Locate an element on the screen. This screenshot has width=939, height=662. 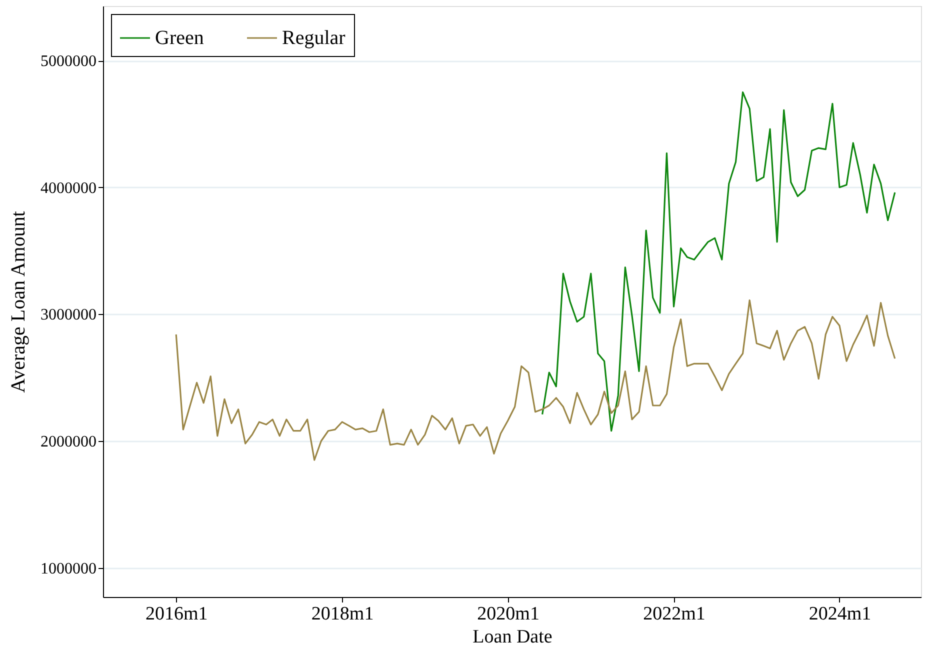
y-tick-label: 4000000 is located at coordinates (68, 188).